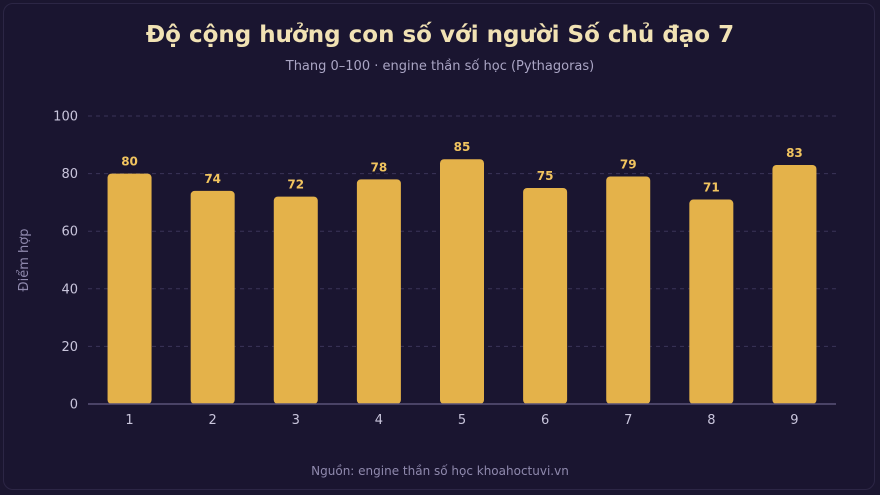  I want to click on value-label-1: 80, so click(129, 162).